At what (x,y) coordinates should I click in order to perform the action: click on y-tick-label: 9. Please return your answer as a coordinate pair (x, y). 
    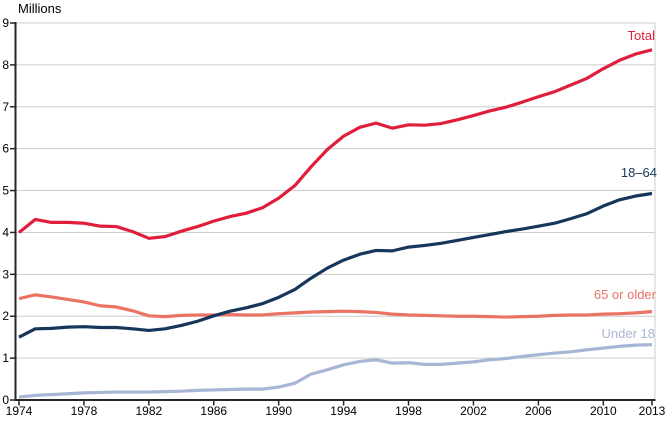
    Looking at the image, I should click on (5, 23).